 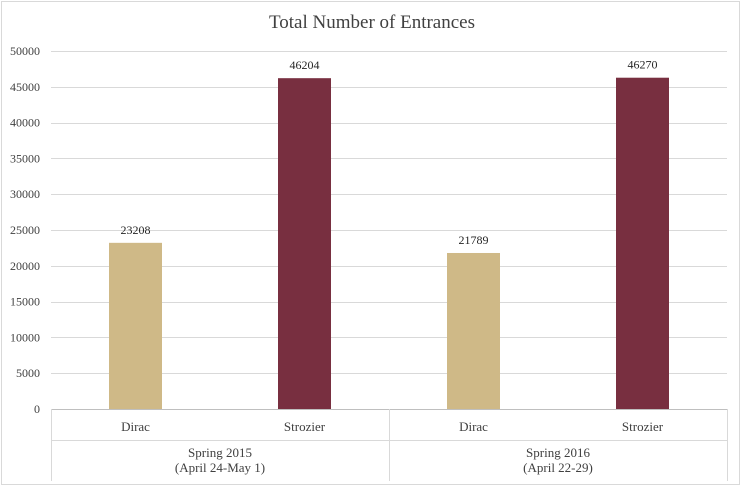 What do you see at coordinates (25, 87) in the screenshot?
I see `y-tick-label: 45000` at bounding box center [25, 87].